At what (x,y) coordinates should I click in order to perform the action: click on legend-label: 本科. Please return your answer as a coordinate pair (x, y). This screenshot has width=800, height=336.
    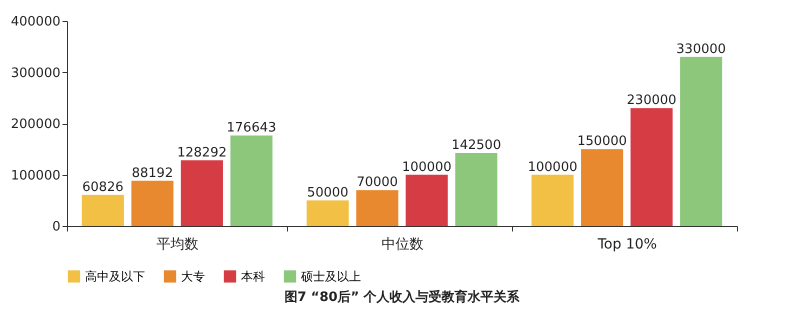
    Looking at the image, I should click on (253, 276).